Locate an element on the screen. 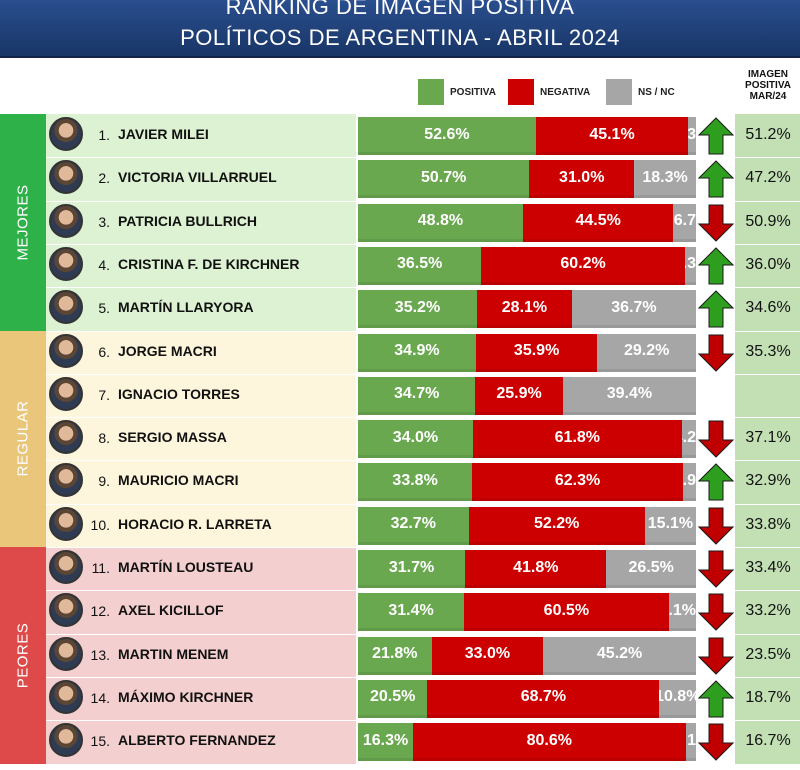 The width and height of the screenshot is (800, 770). ranking-row: 13. MARTIN MENEM 21.8% 33.0% 45.2% 23.5% is located at coordinates (400, 655).